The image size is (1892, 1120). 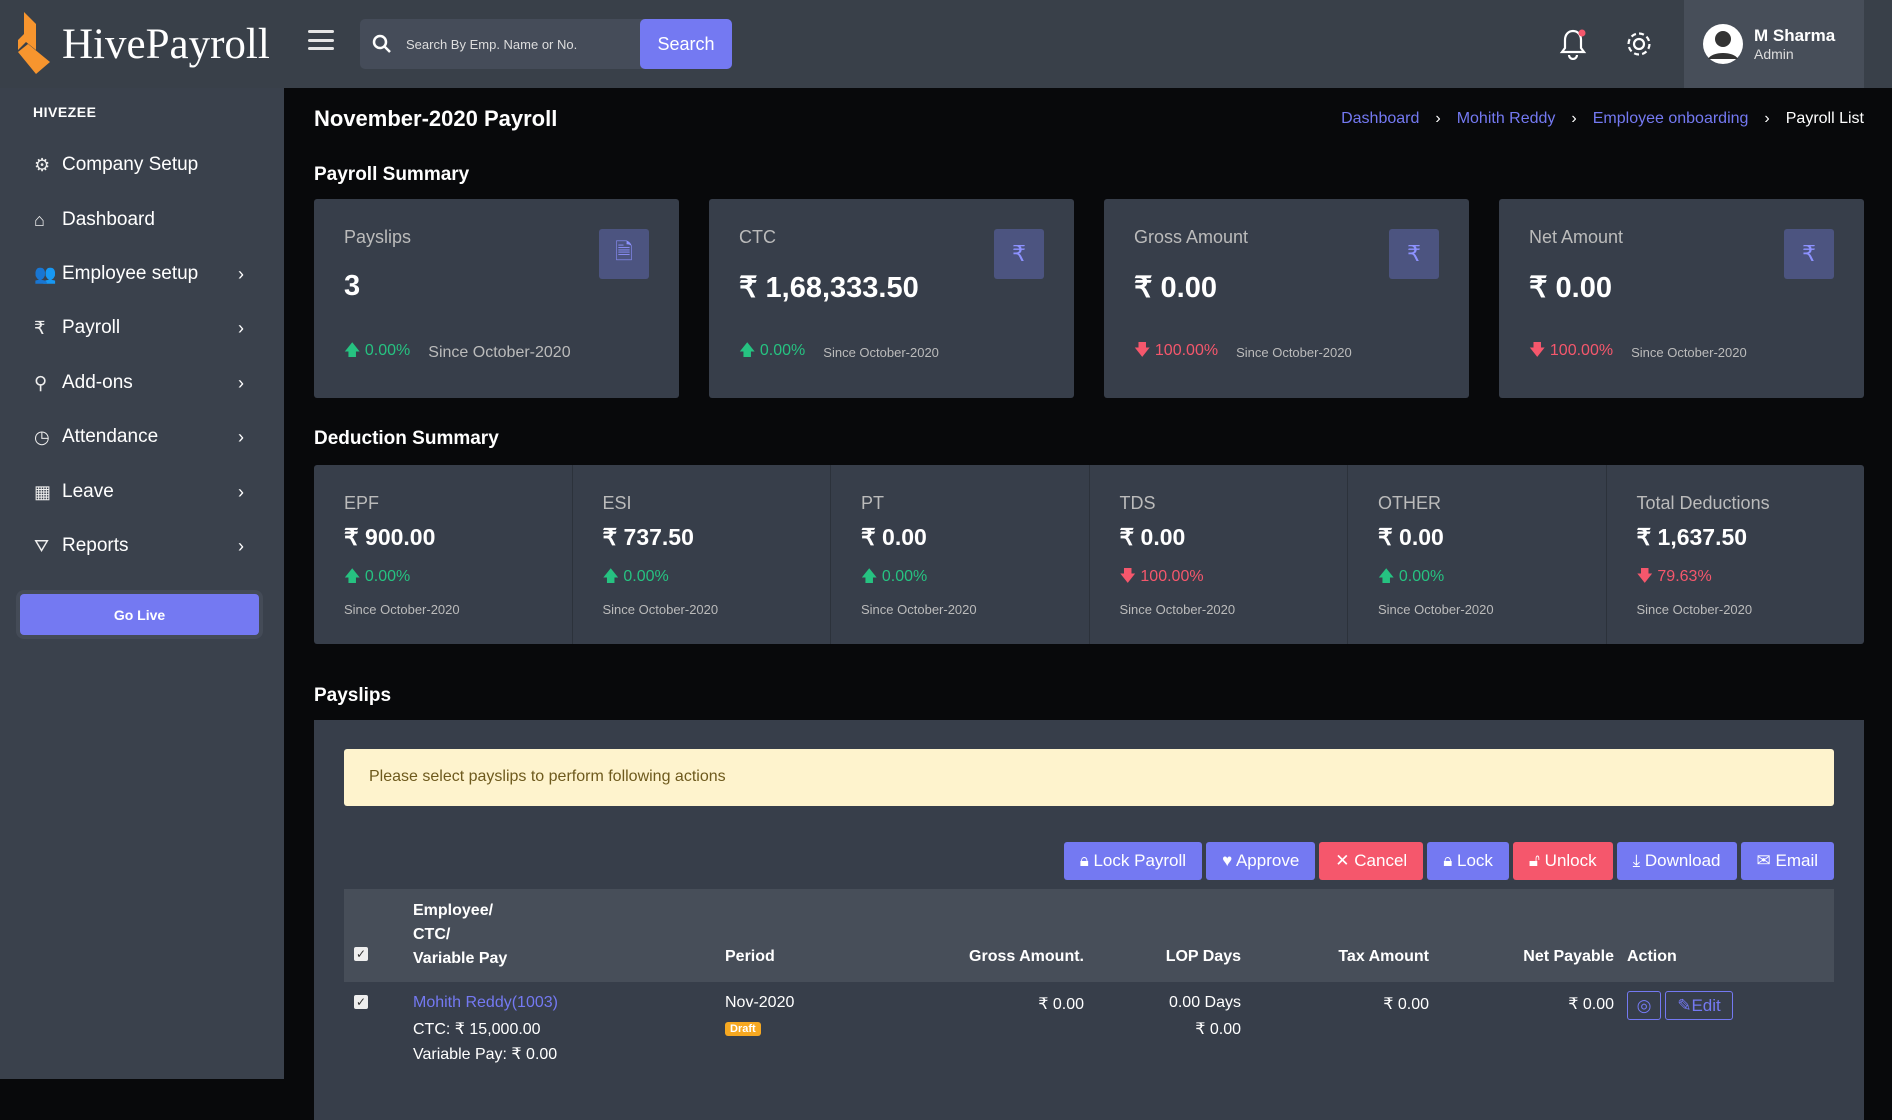 What do you see at coordinates (1219, 554) in the screenshot?
I see `deduction-tds: TDS ₹ 0.00 🡇 100.00% Since October-2020` at bounding box center [1219, 554].